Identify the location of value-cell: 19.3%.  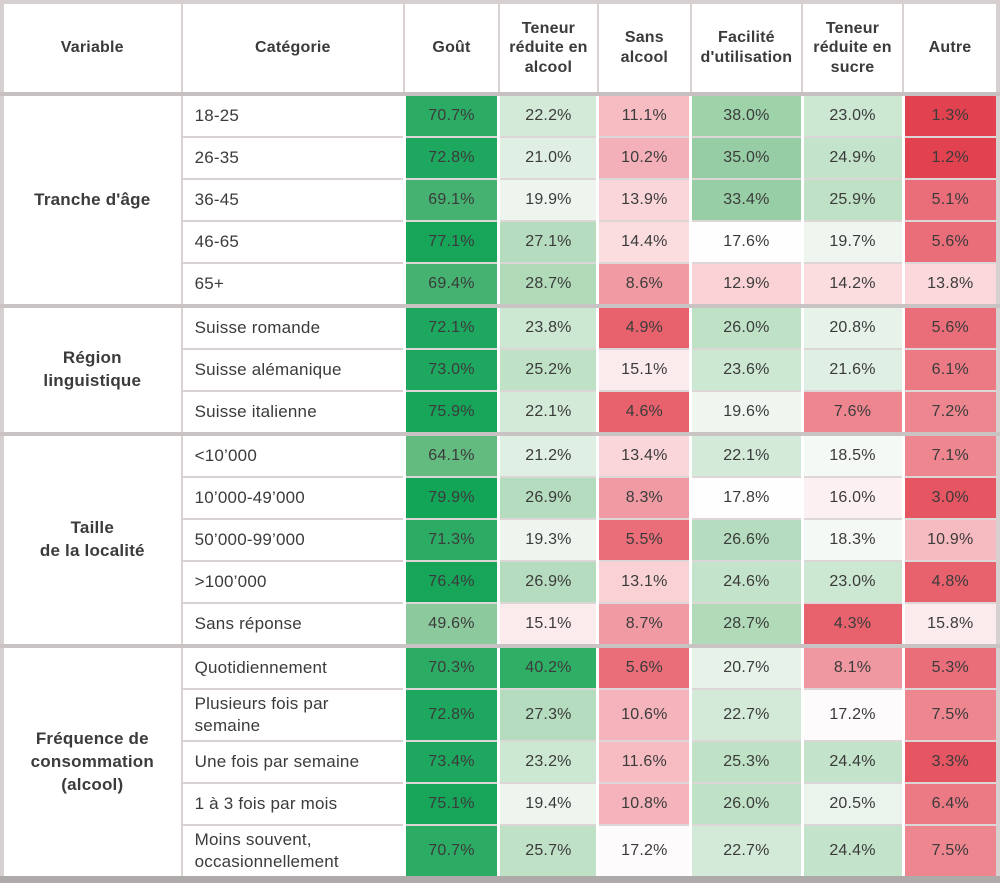
(548, 540).